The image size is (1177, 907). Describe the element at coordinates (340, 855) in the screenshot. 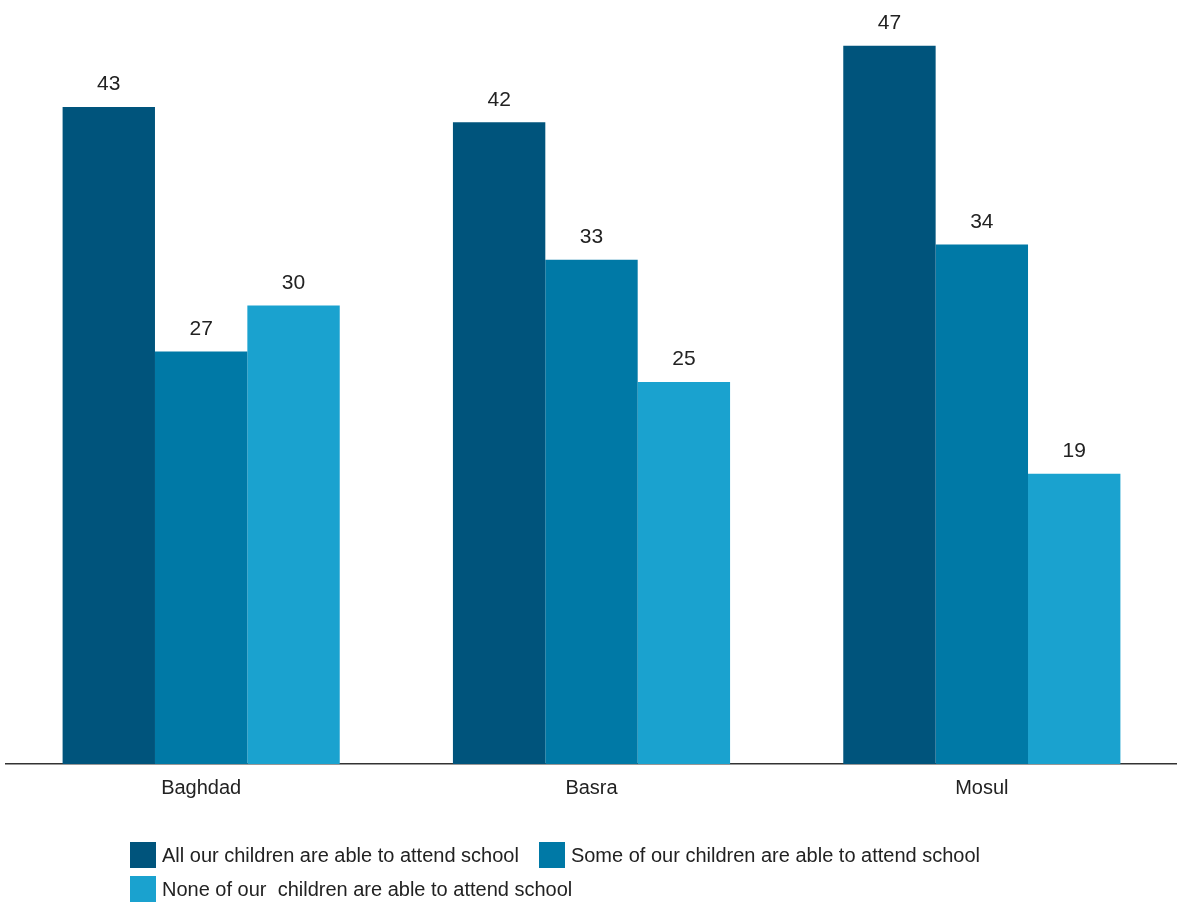

I see `legend-label: All our children are able to attend school` at that location.